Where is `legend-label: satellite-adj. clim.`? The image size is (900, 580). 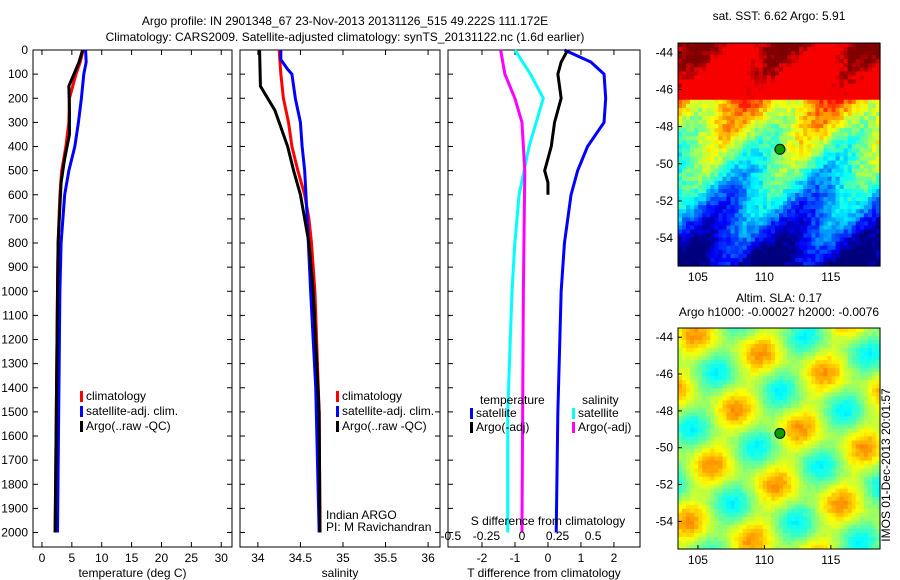 legend-label: satellite-adj. clim. is located at coordinates (388, 411).